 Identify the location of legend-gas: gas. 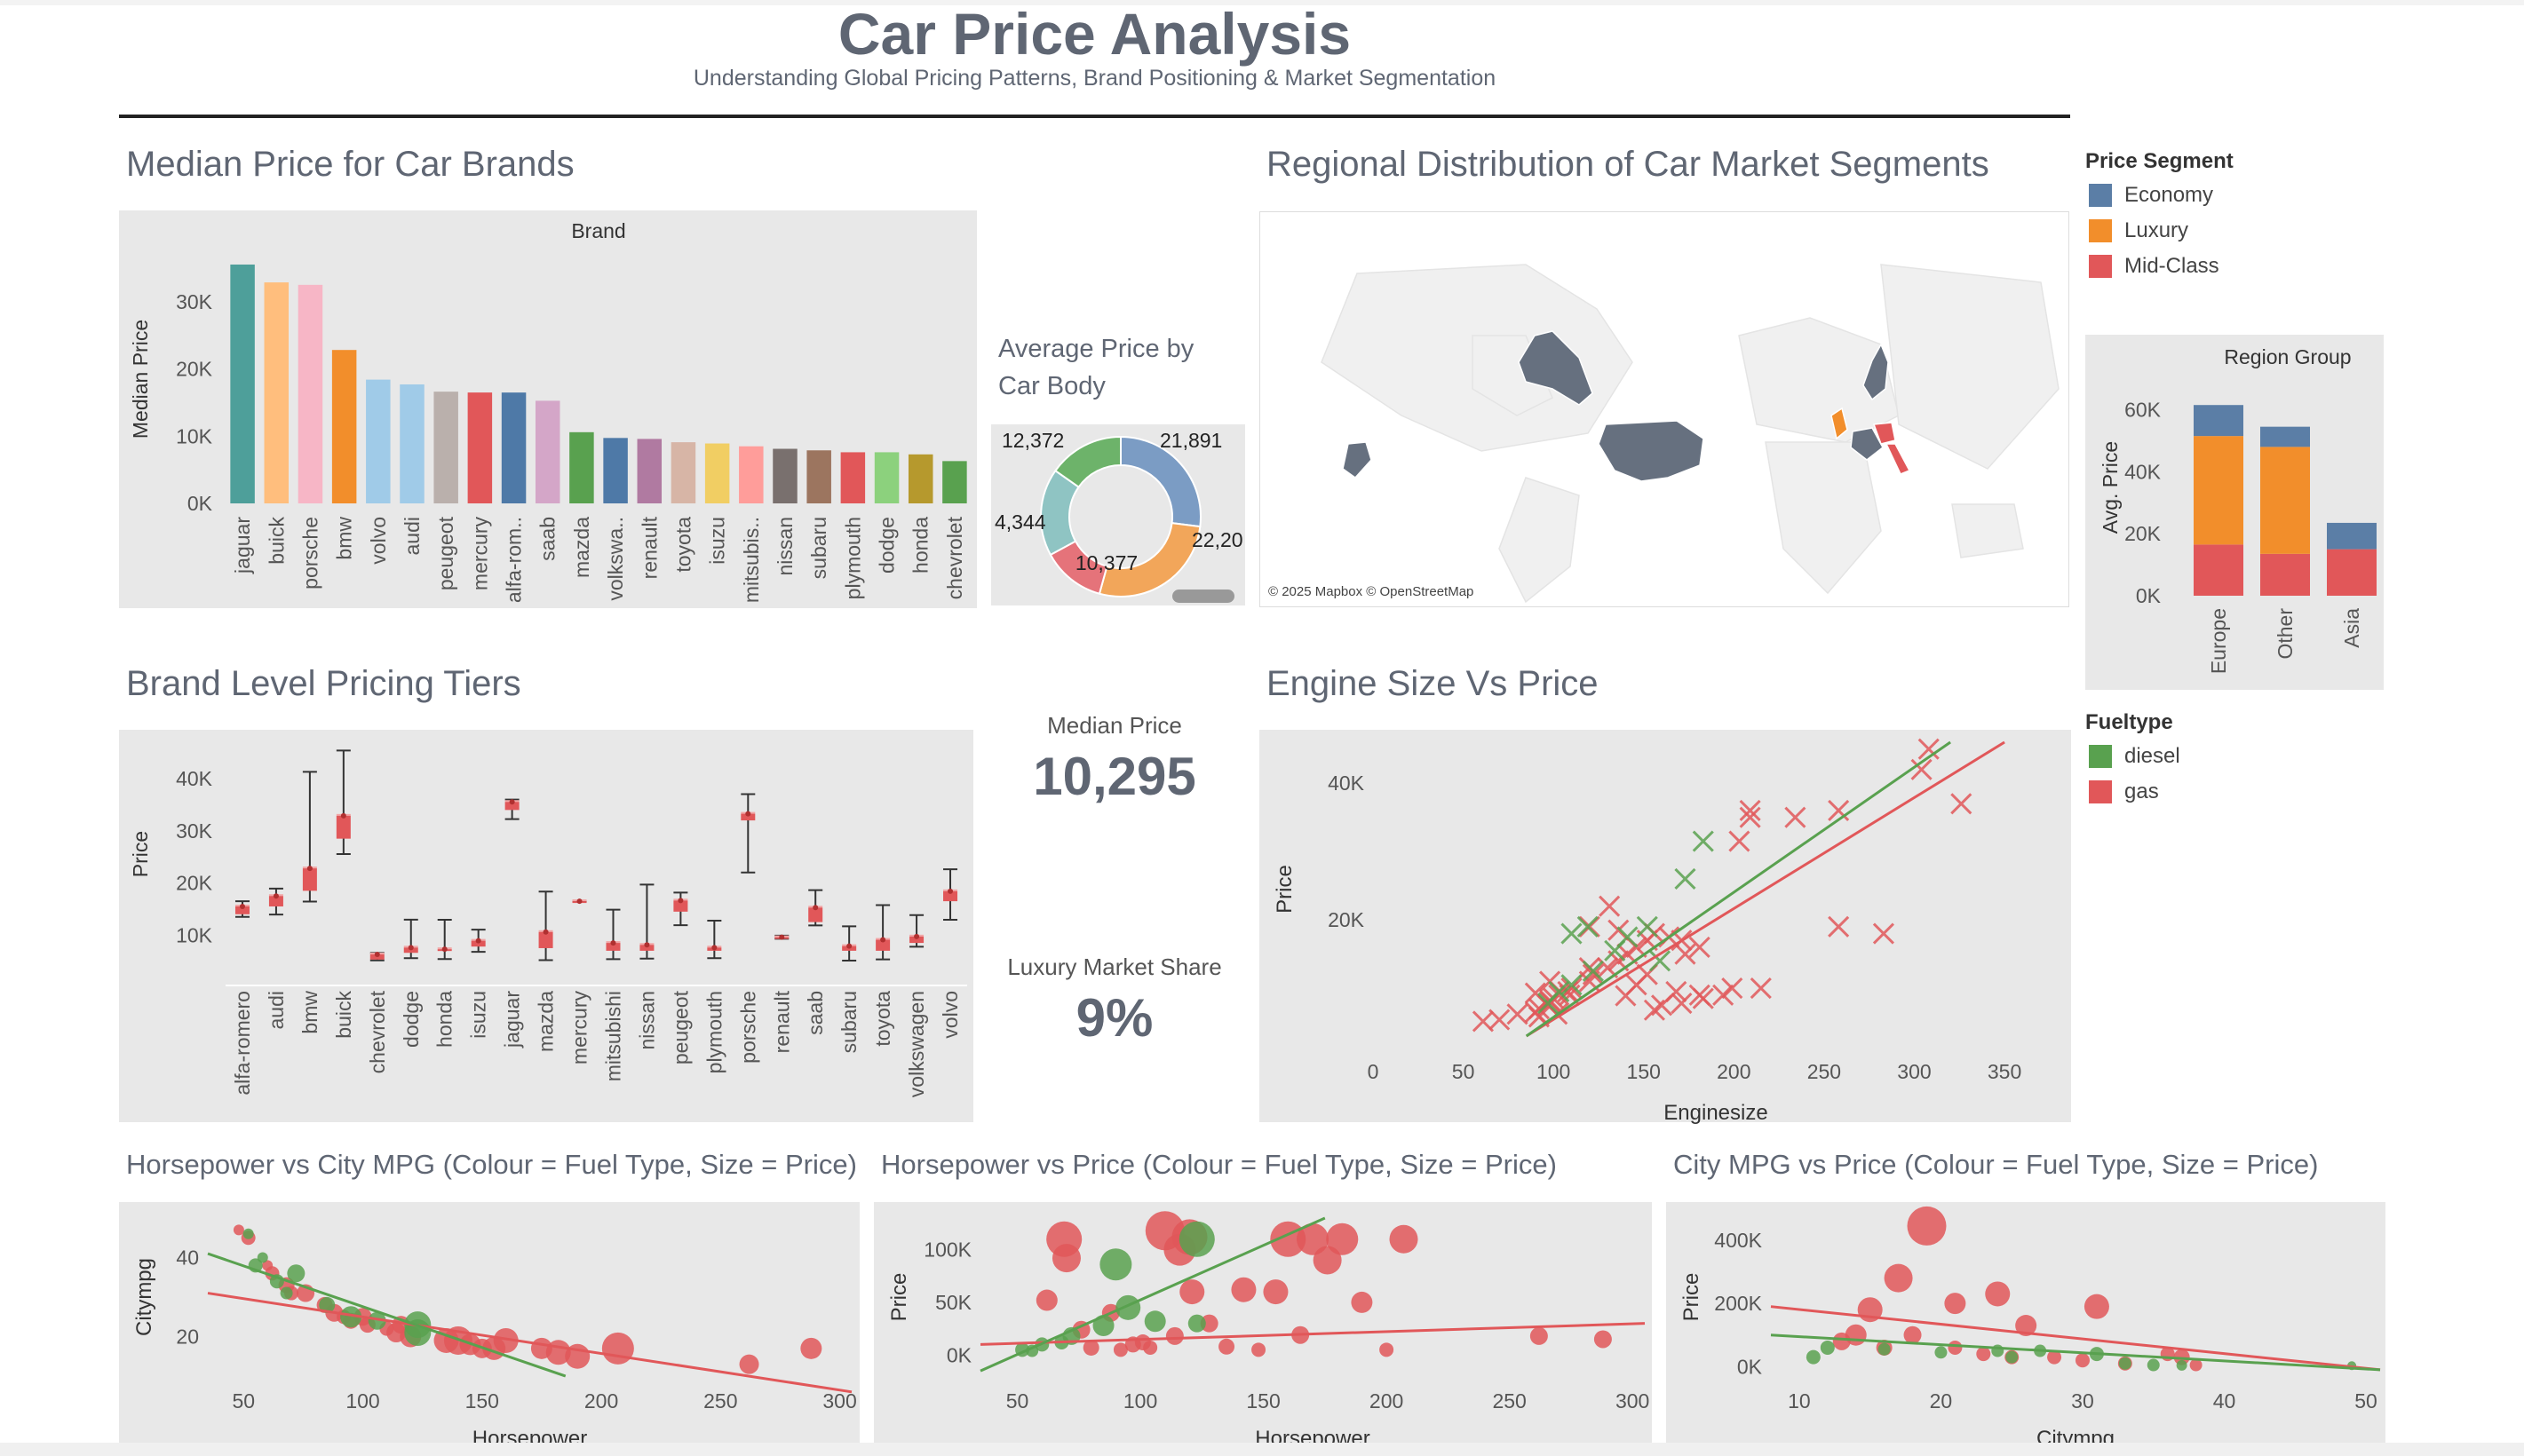
(2134, 792).